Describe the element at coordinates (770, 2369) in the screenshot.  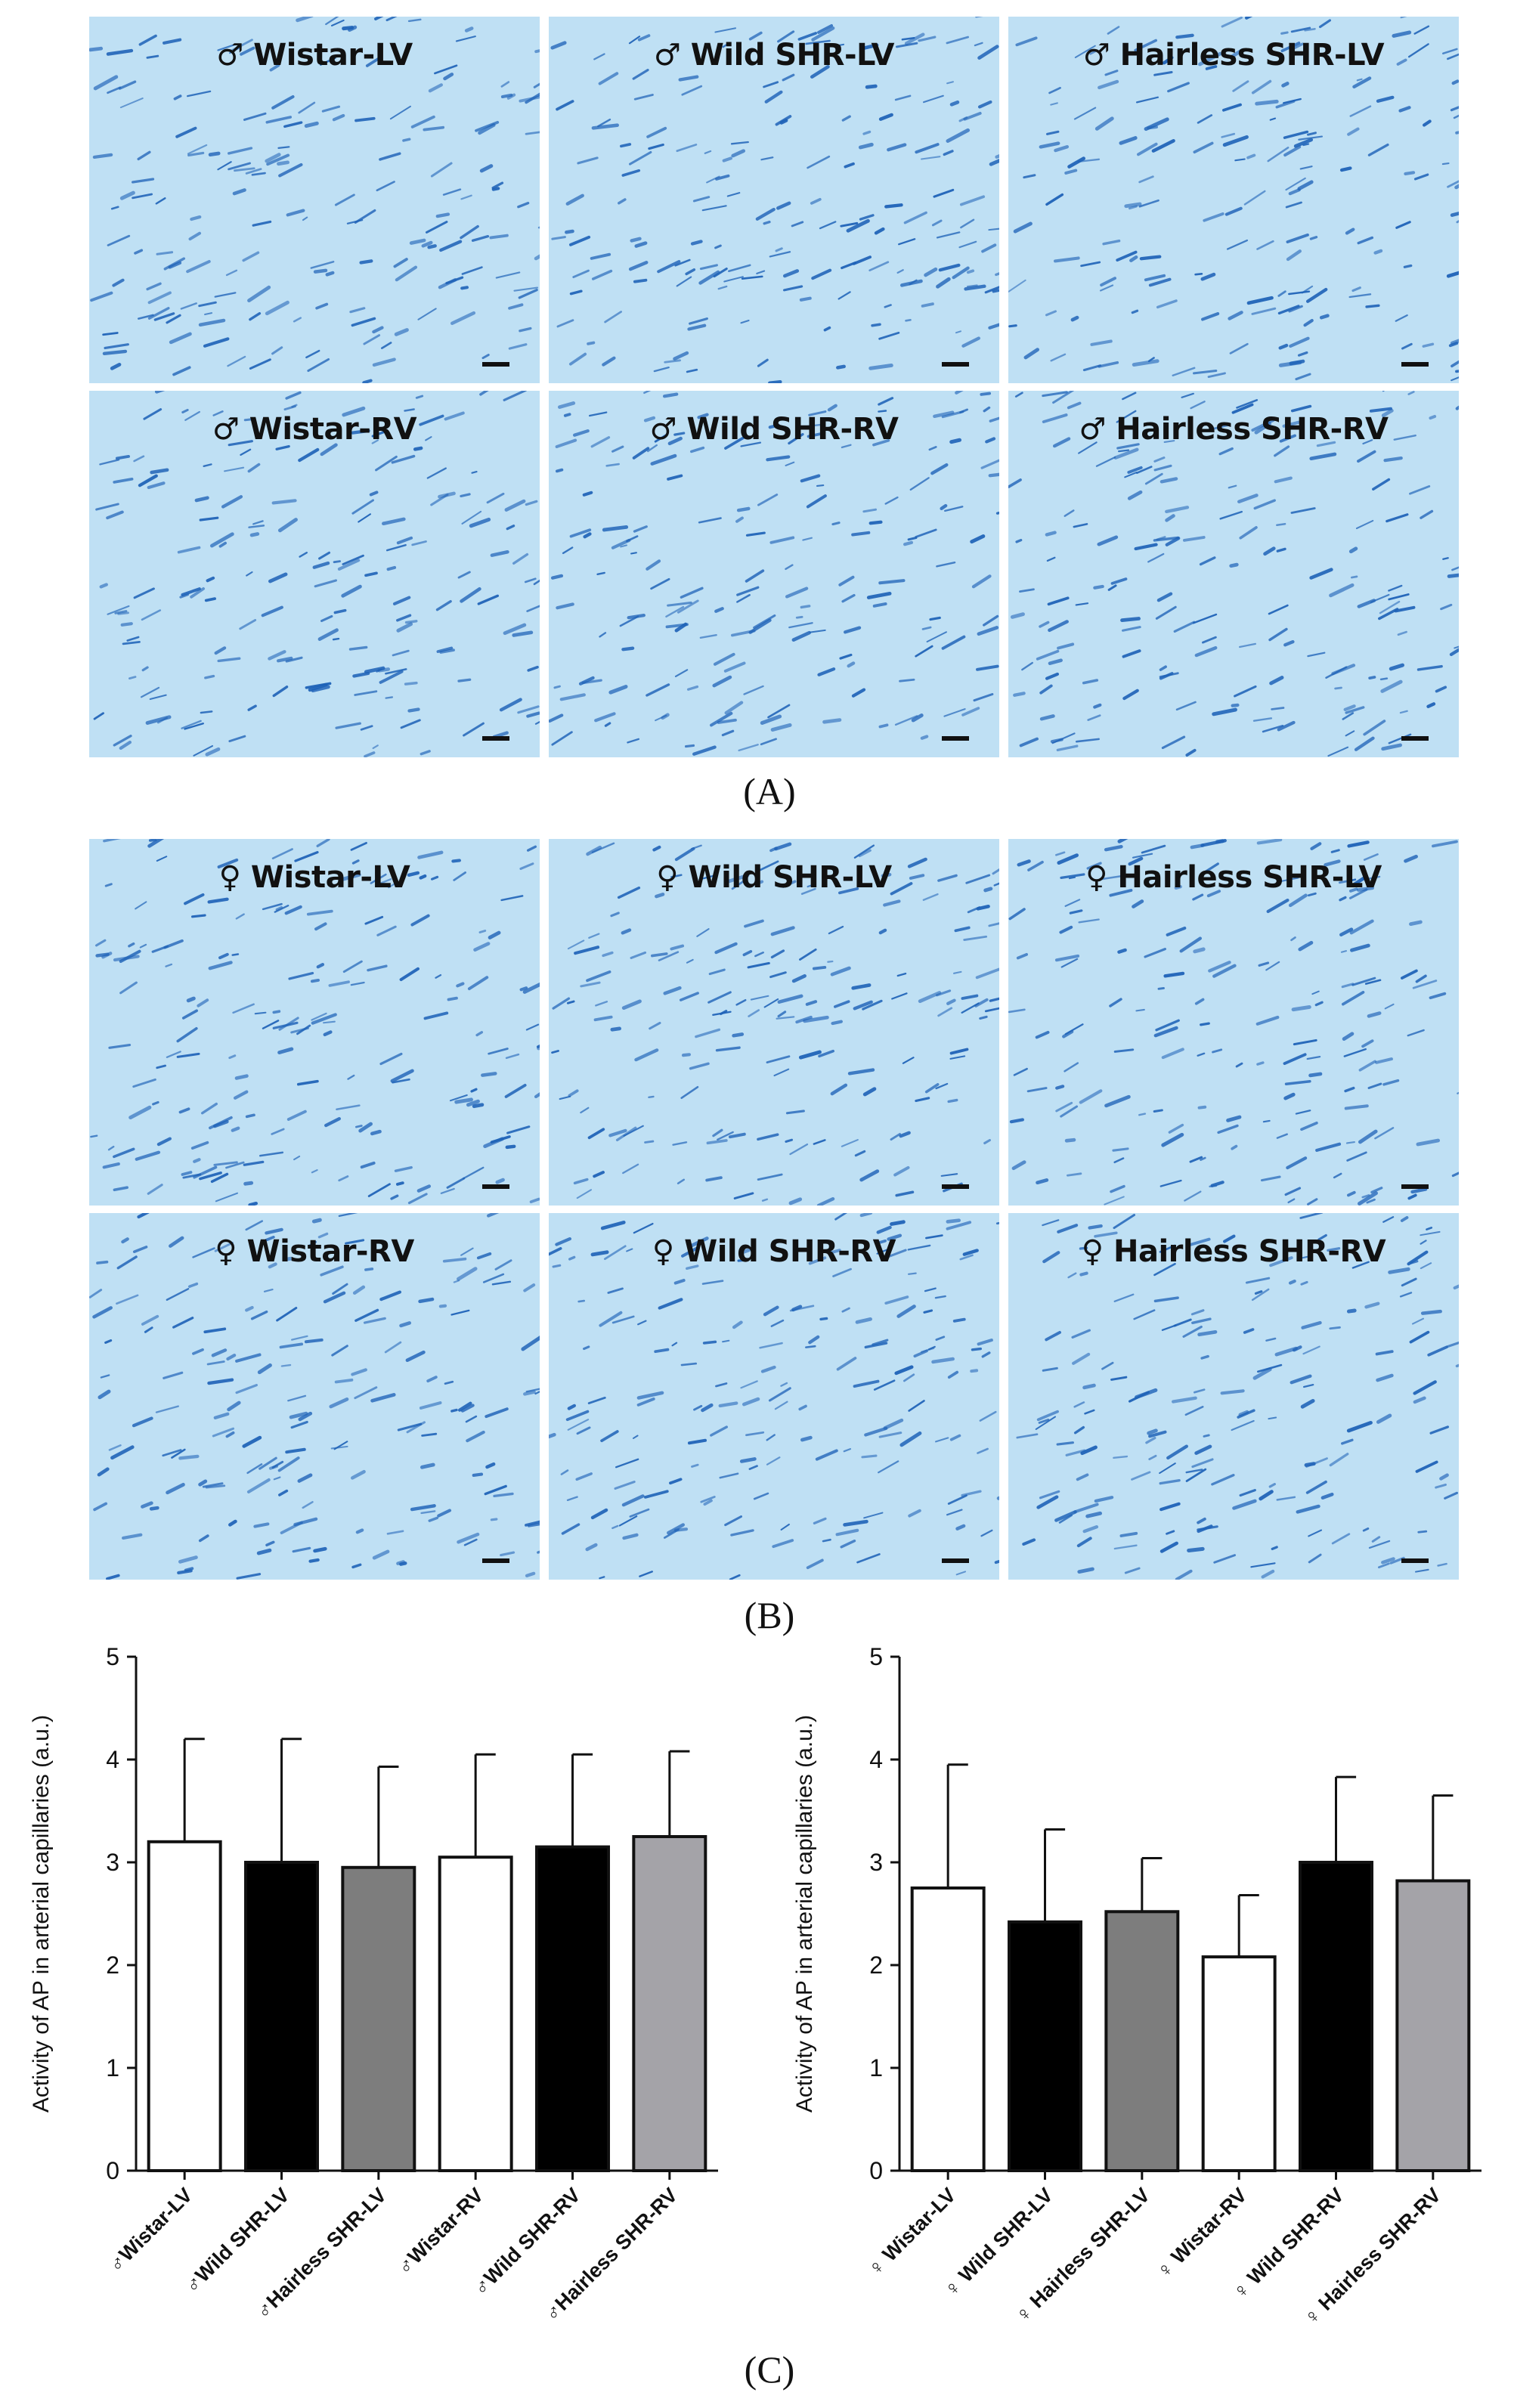
I see `panel-c-letter: (C)` at that location.